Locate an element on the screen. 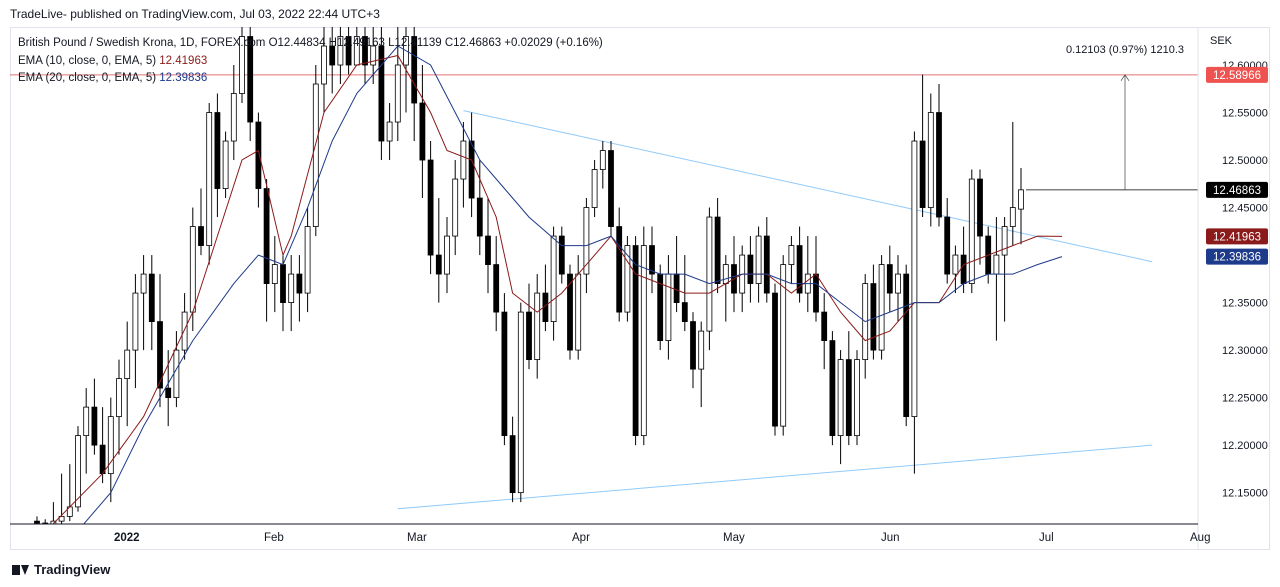 The image size is (1280, 587). ema10-price-label-bg is located at coordinates (1237, 236).